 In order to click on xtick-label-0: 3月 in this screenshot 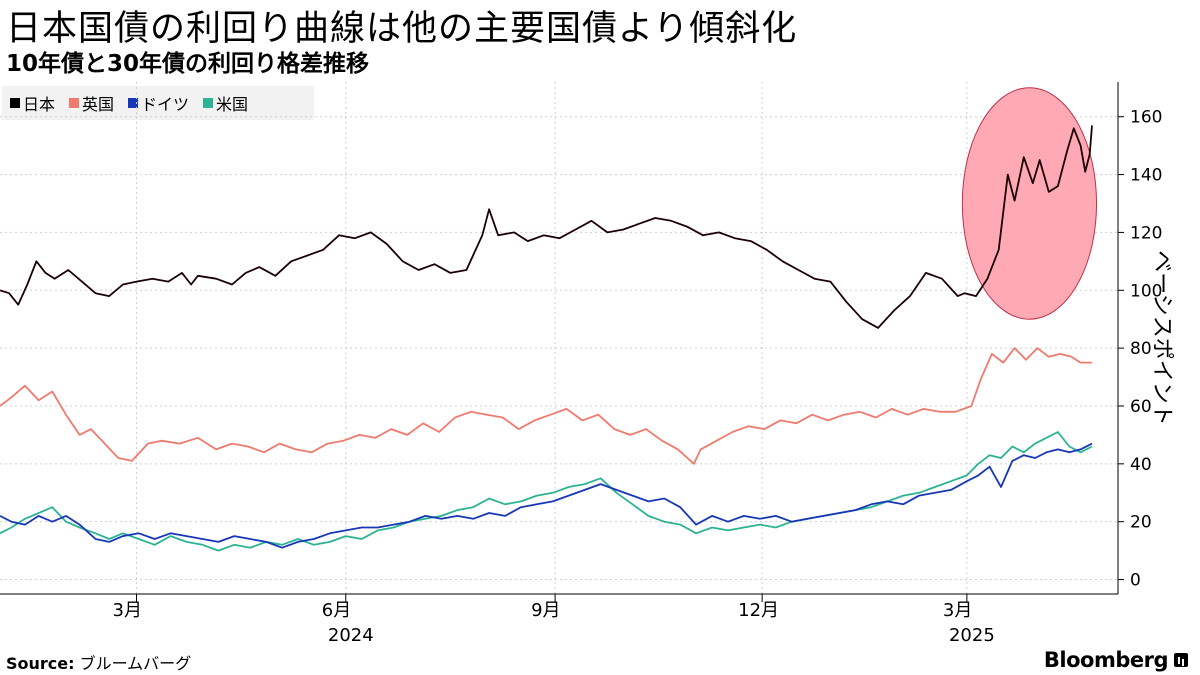, I will do `click(127, 610)`.